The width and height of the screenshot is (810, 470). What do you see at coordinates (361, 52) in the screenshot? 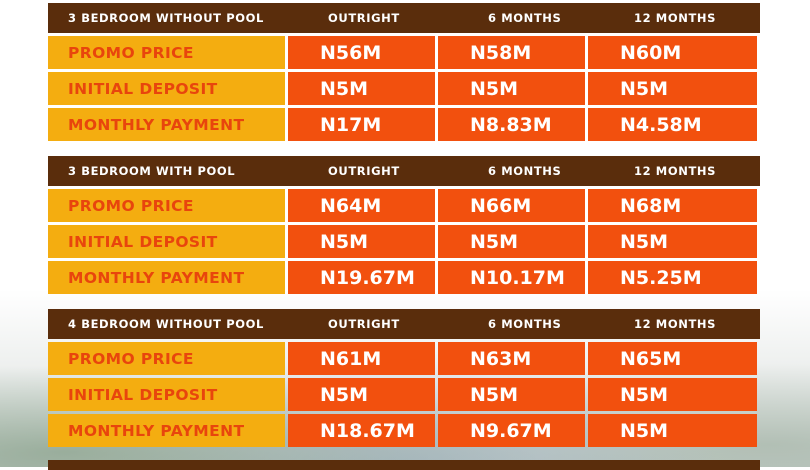
I see `cell-outright: N56M` at bounding box center [361, 52].